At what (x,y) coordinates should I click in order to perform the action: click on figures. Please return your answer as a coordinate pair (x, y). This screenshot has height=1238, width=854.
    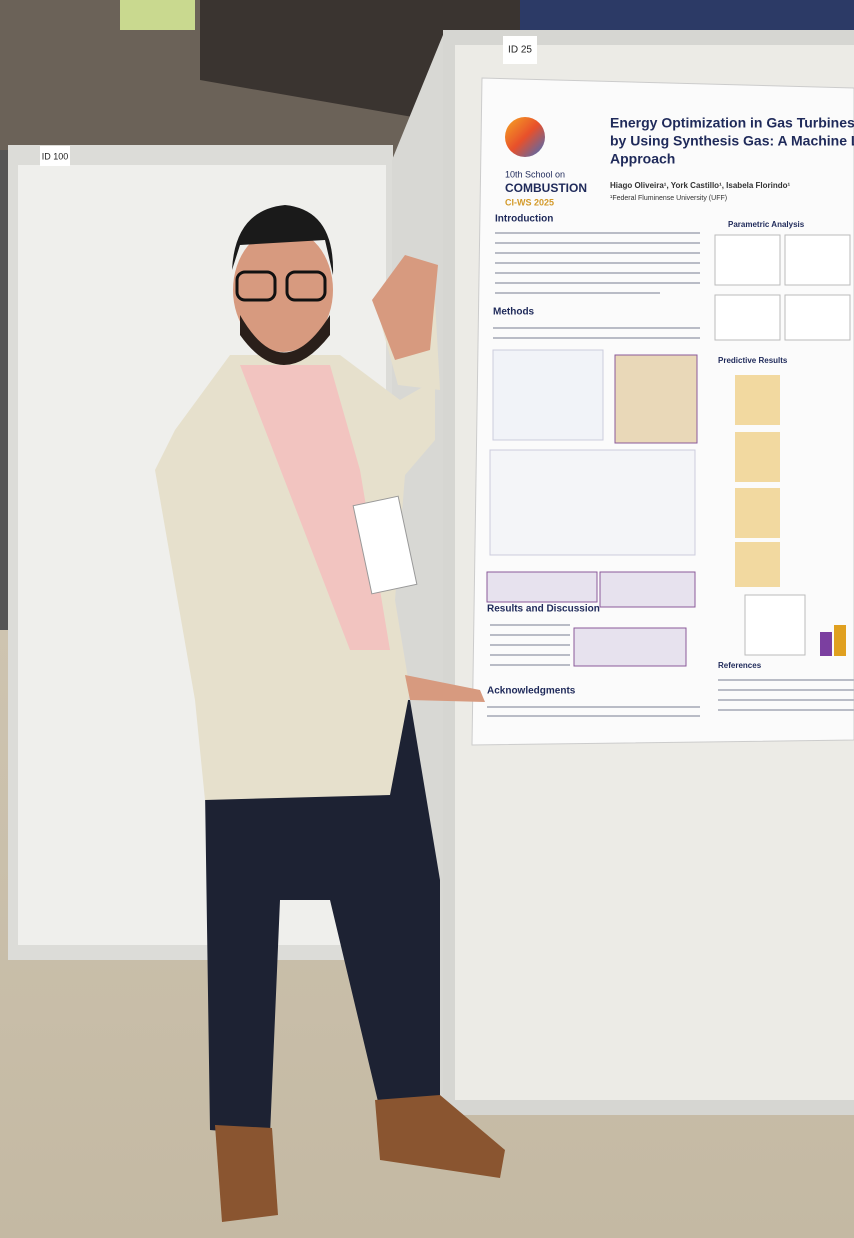
    Looking at the image, I should click on (593, 497).